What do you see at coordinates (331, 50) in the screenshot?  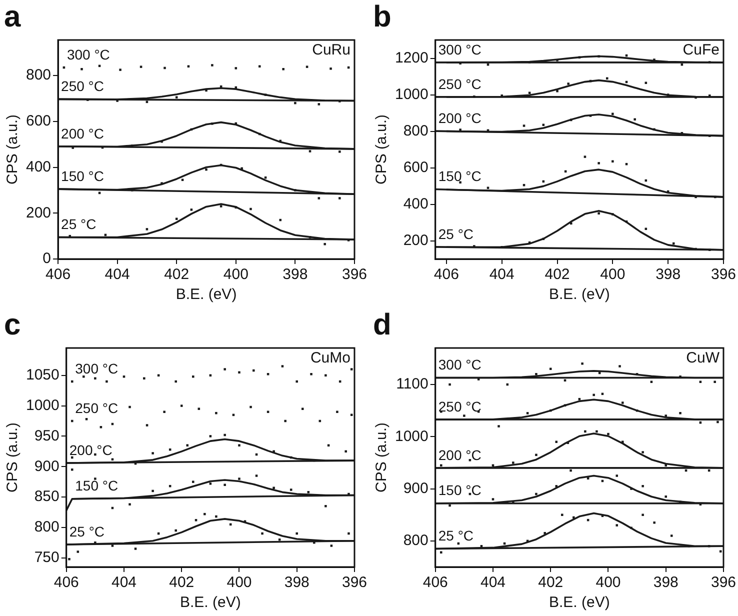 I see `annotation: CuRu` at bounding box center [331, 50].